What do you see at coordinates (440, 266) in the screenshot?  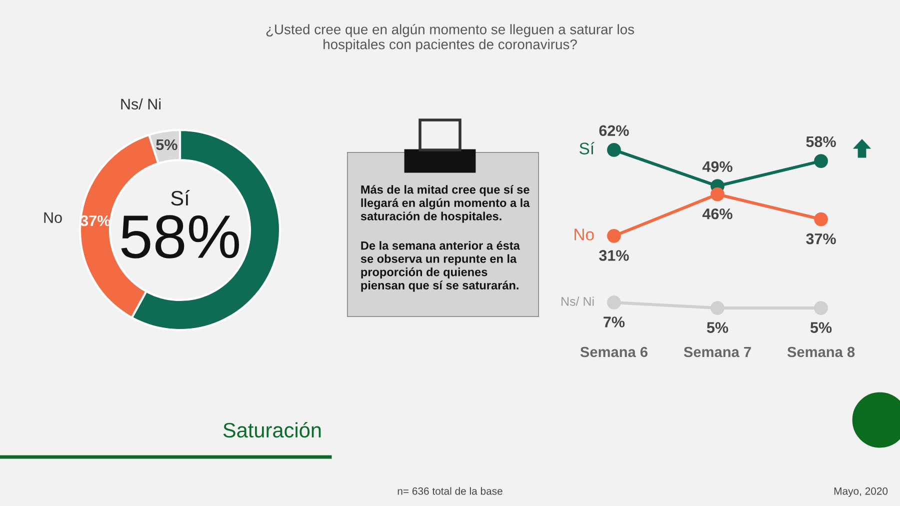 I see `text: De la semana anterior a ésta se observa un repunte en la proporción de quienes piensan que sí se saturarán.` at bounding box center [440, 266].